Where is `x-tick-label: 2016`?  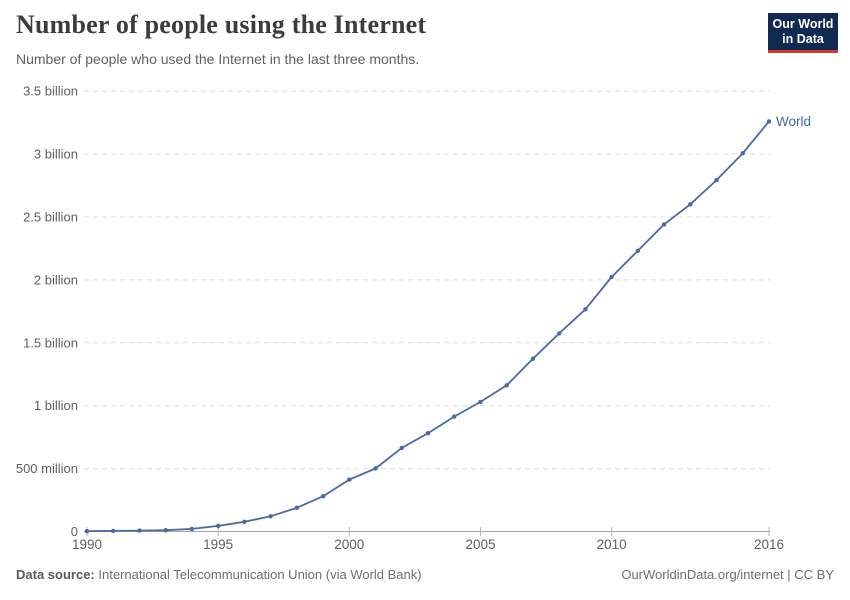
x-tick-label: 2016 is located at coordinates (769, 544).